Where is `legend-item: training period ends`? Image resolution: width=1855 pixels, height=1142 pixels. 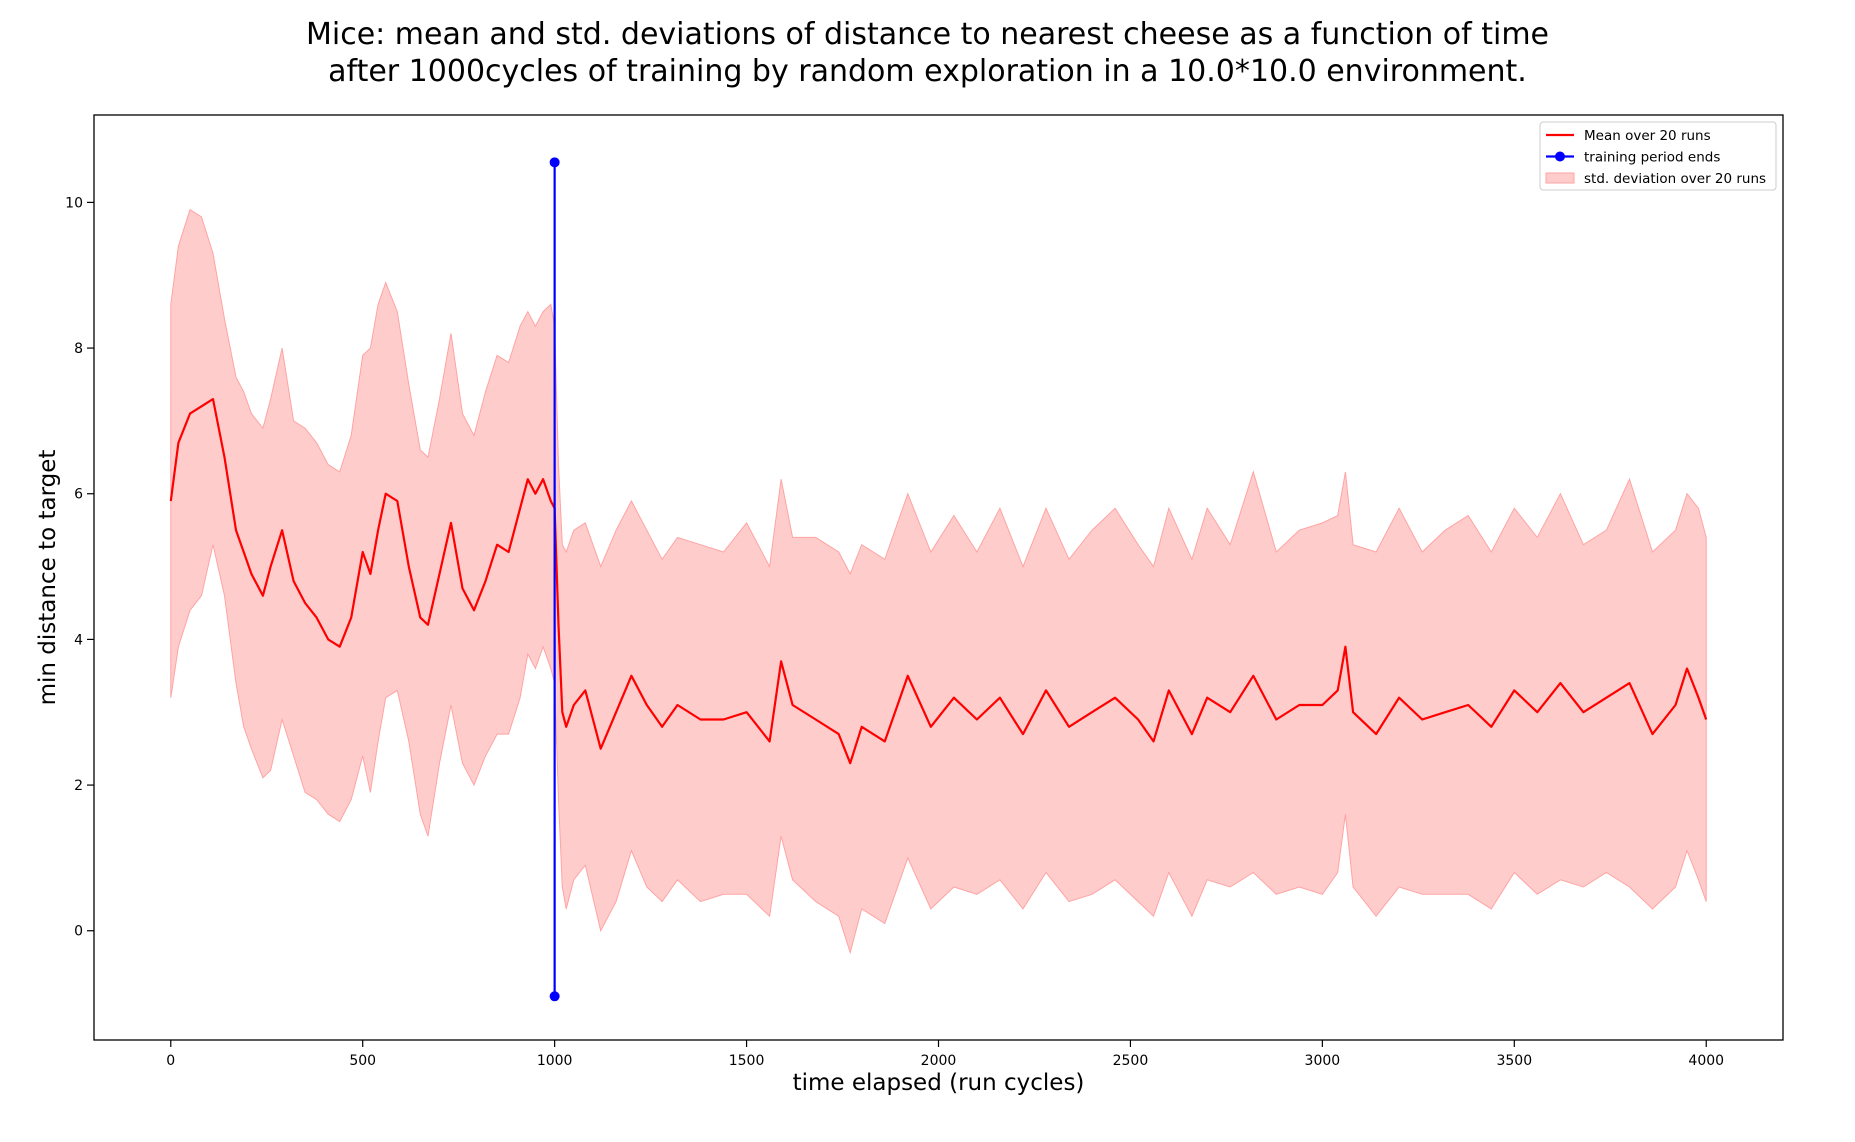
legend-item: training period ends is located at coordinates (1633, 158).